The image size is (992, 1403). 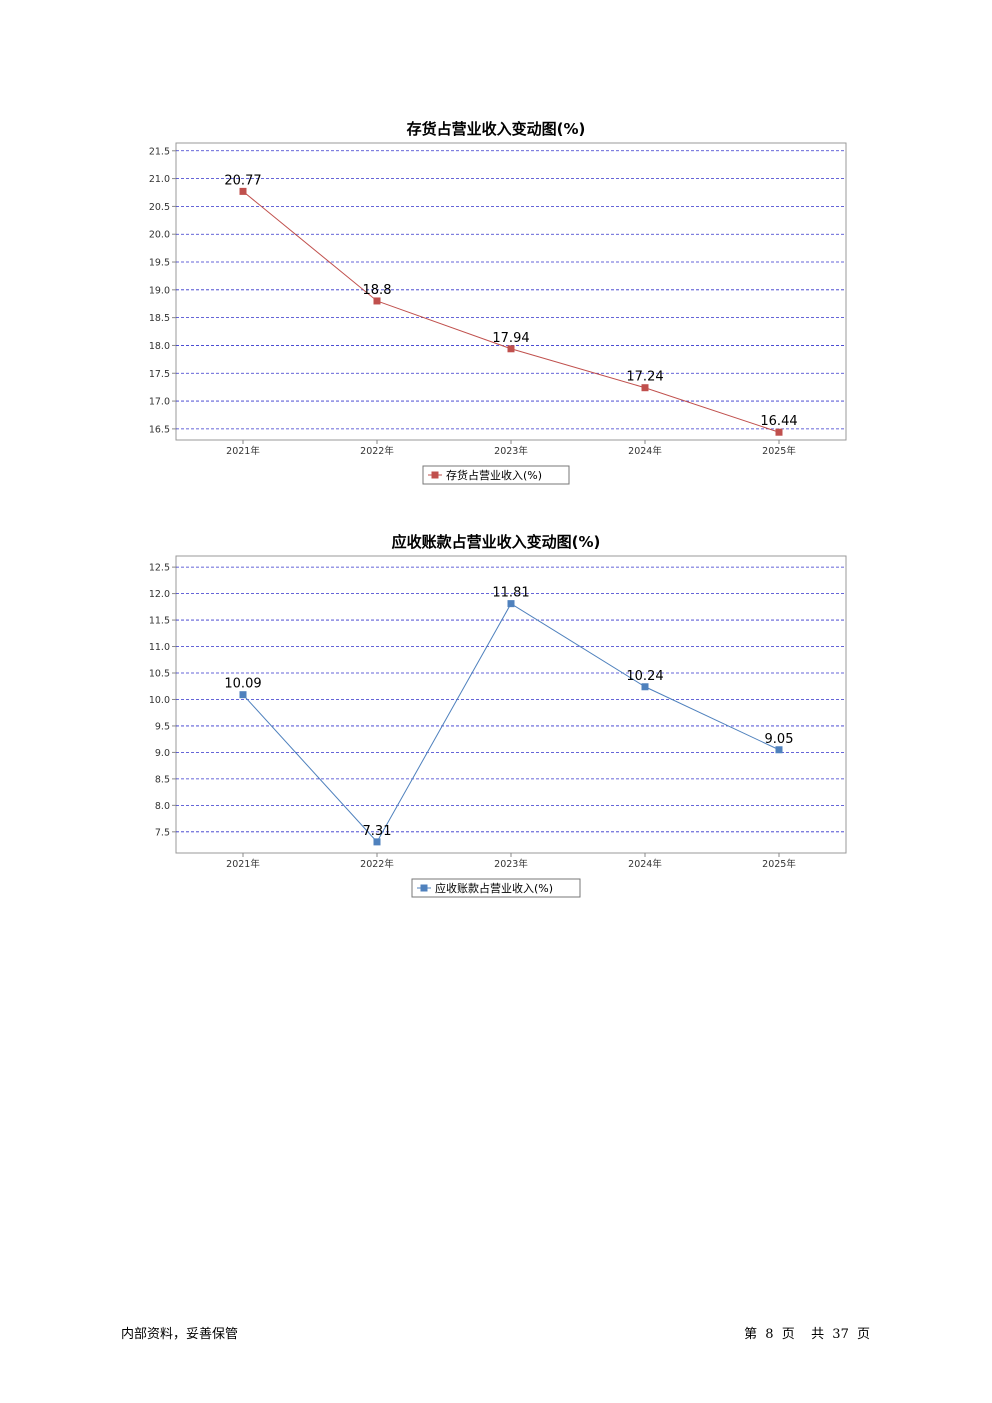 What do you see at coordinates (496, 129) in the screenshot?
I see `chart-title: 存货占营业收入变动图(%)` at bounding box center [496, 129].